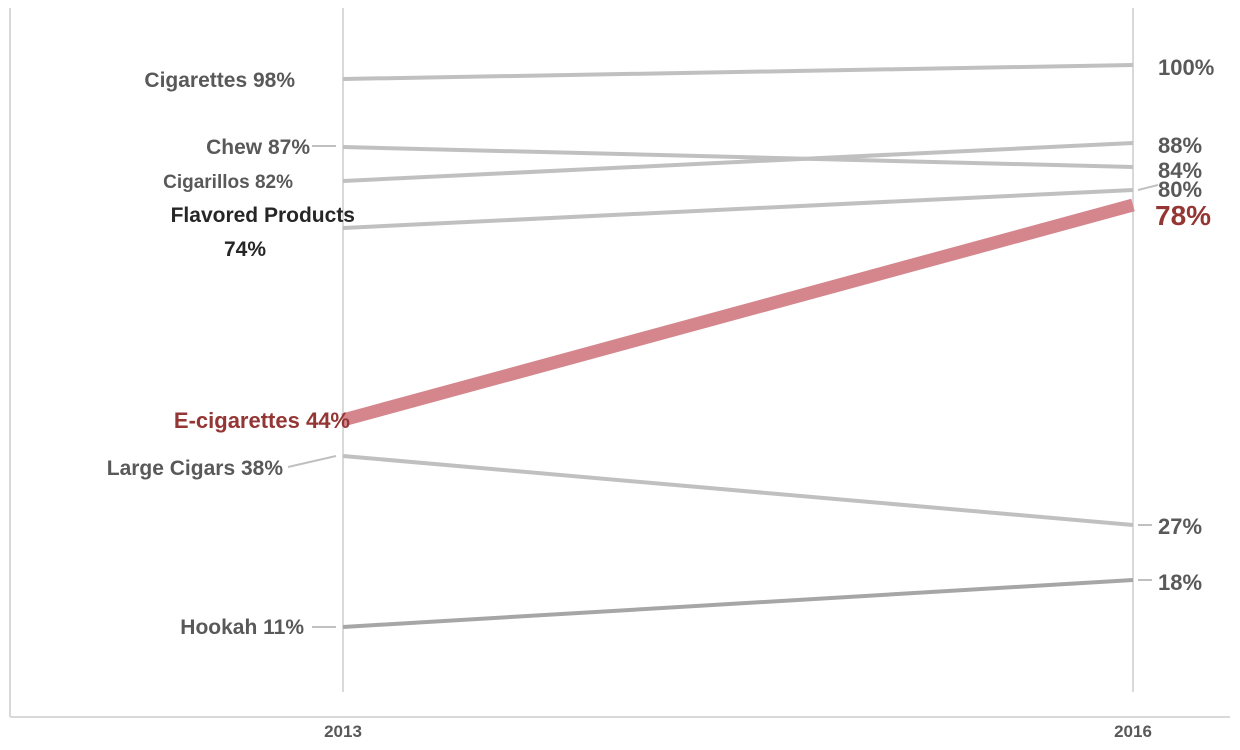 Image resolution: width=1240 pixels, height=750 pixels. What do you see at coordinates (1180, 582) in the screenshot?
I see `right-label-hookah: 18%` at bounding box center [1180, 582].